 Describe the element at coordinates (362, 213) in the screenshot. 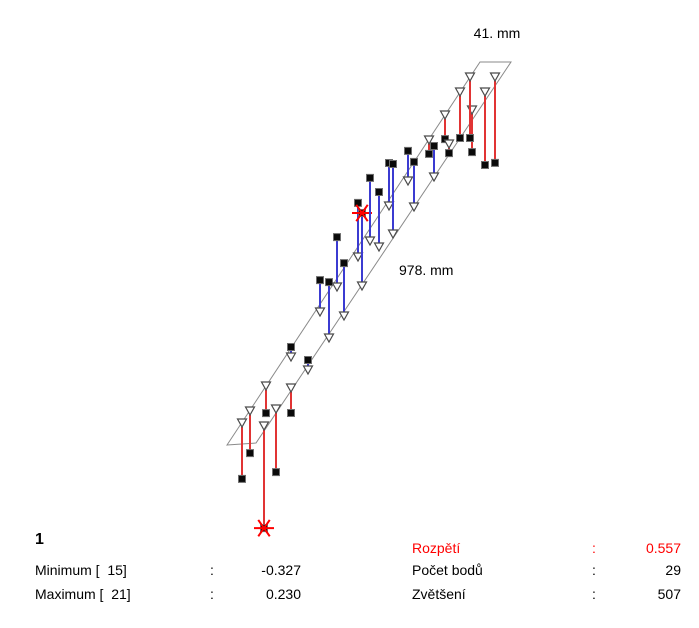

I see `max-asterisk-icon` at that location.